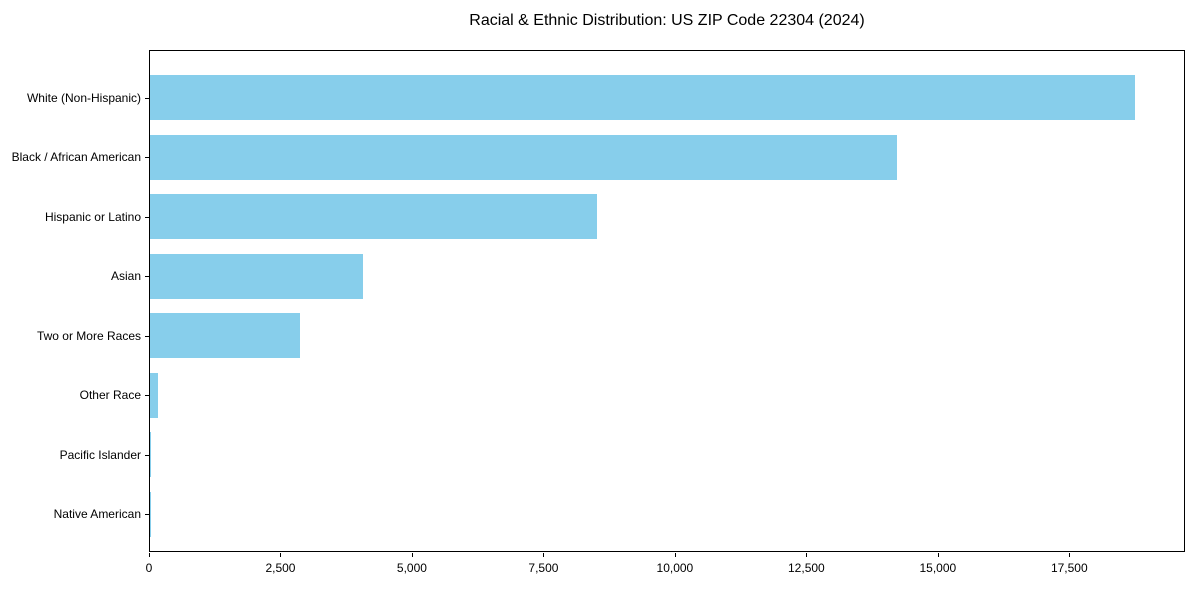 Image resolution: width=1200 pixels, height=600 pixels. What do you see at coordinates (100, 454) in the screenshot?
I see `y-axis-label: Pacific Islander` at bounding box center [100, 454].